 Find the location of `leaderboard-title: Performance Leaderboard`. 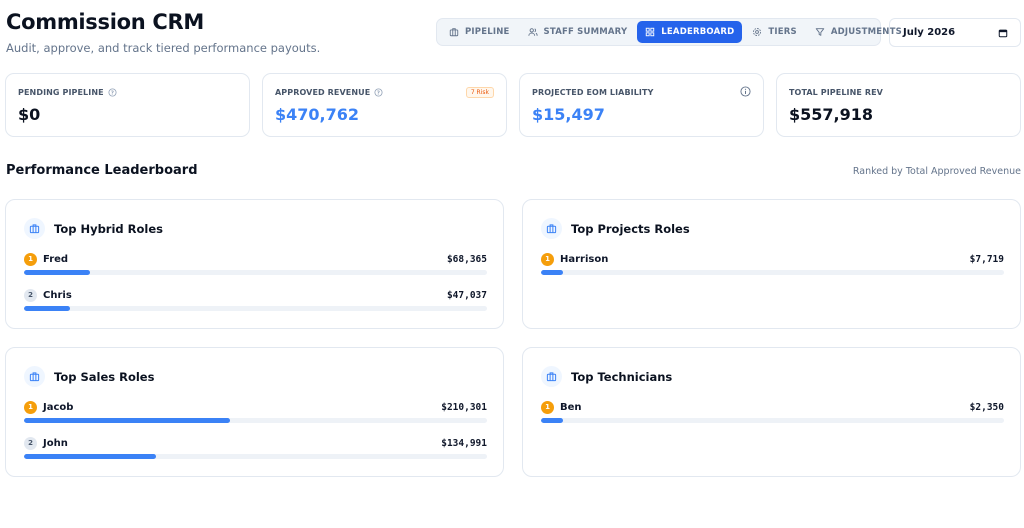

leaderboard-title: Performance Leaderboard is located at coordinates (102, 170).